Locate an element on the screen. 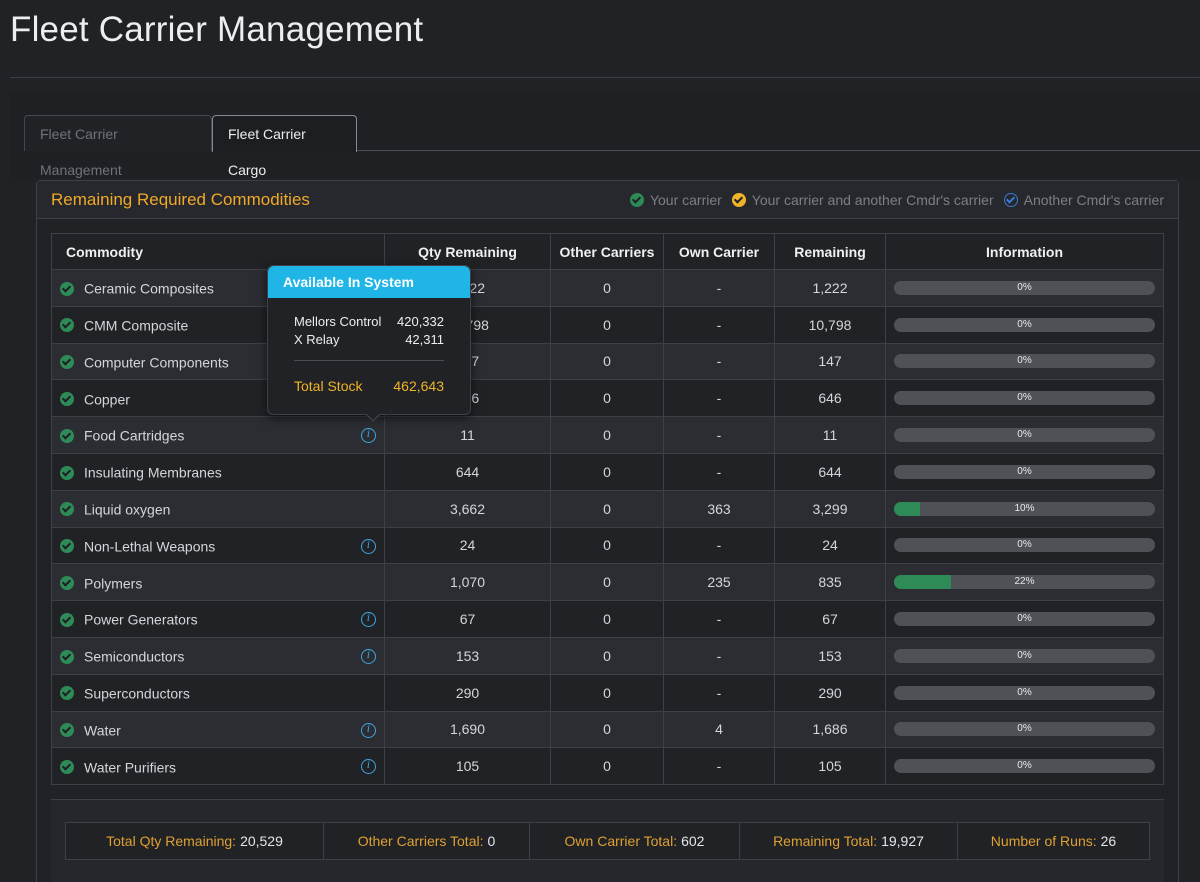 The height and width of the screenshot is (882, 1200). column-header-information: Information is located at coordinates (1024, 251).